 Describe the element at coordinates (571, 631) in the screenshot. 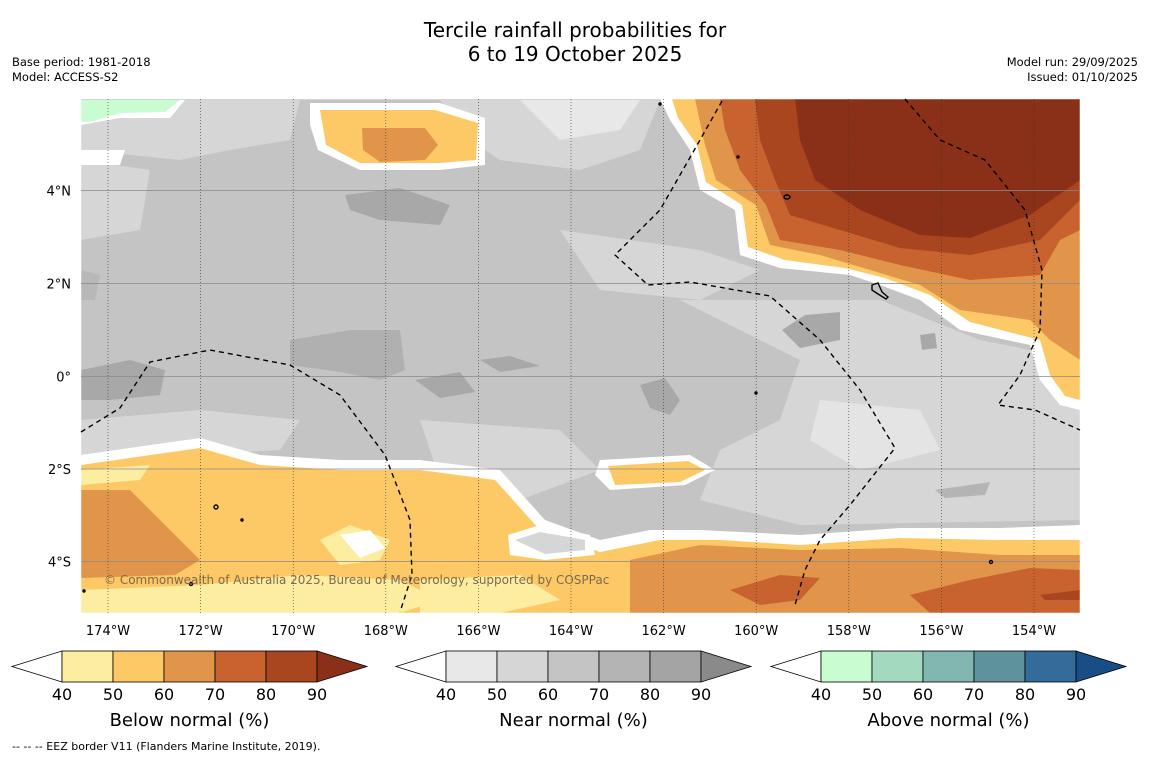

I see `lon-label: 164°W` at that location.